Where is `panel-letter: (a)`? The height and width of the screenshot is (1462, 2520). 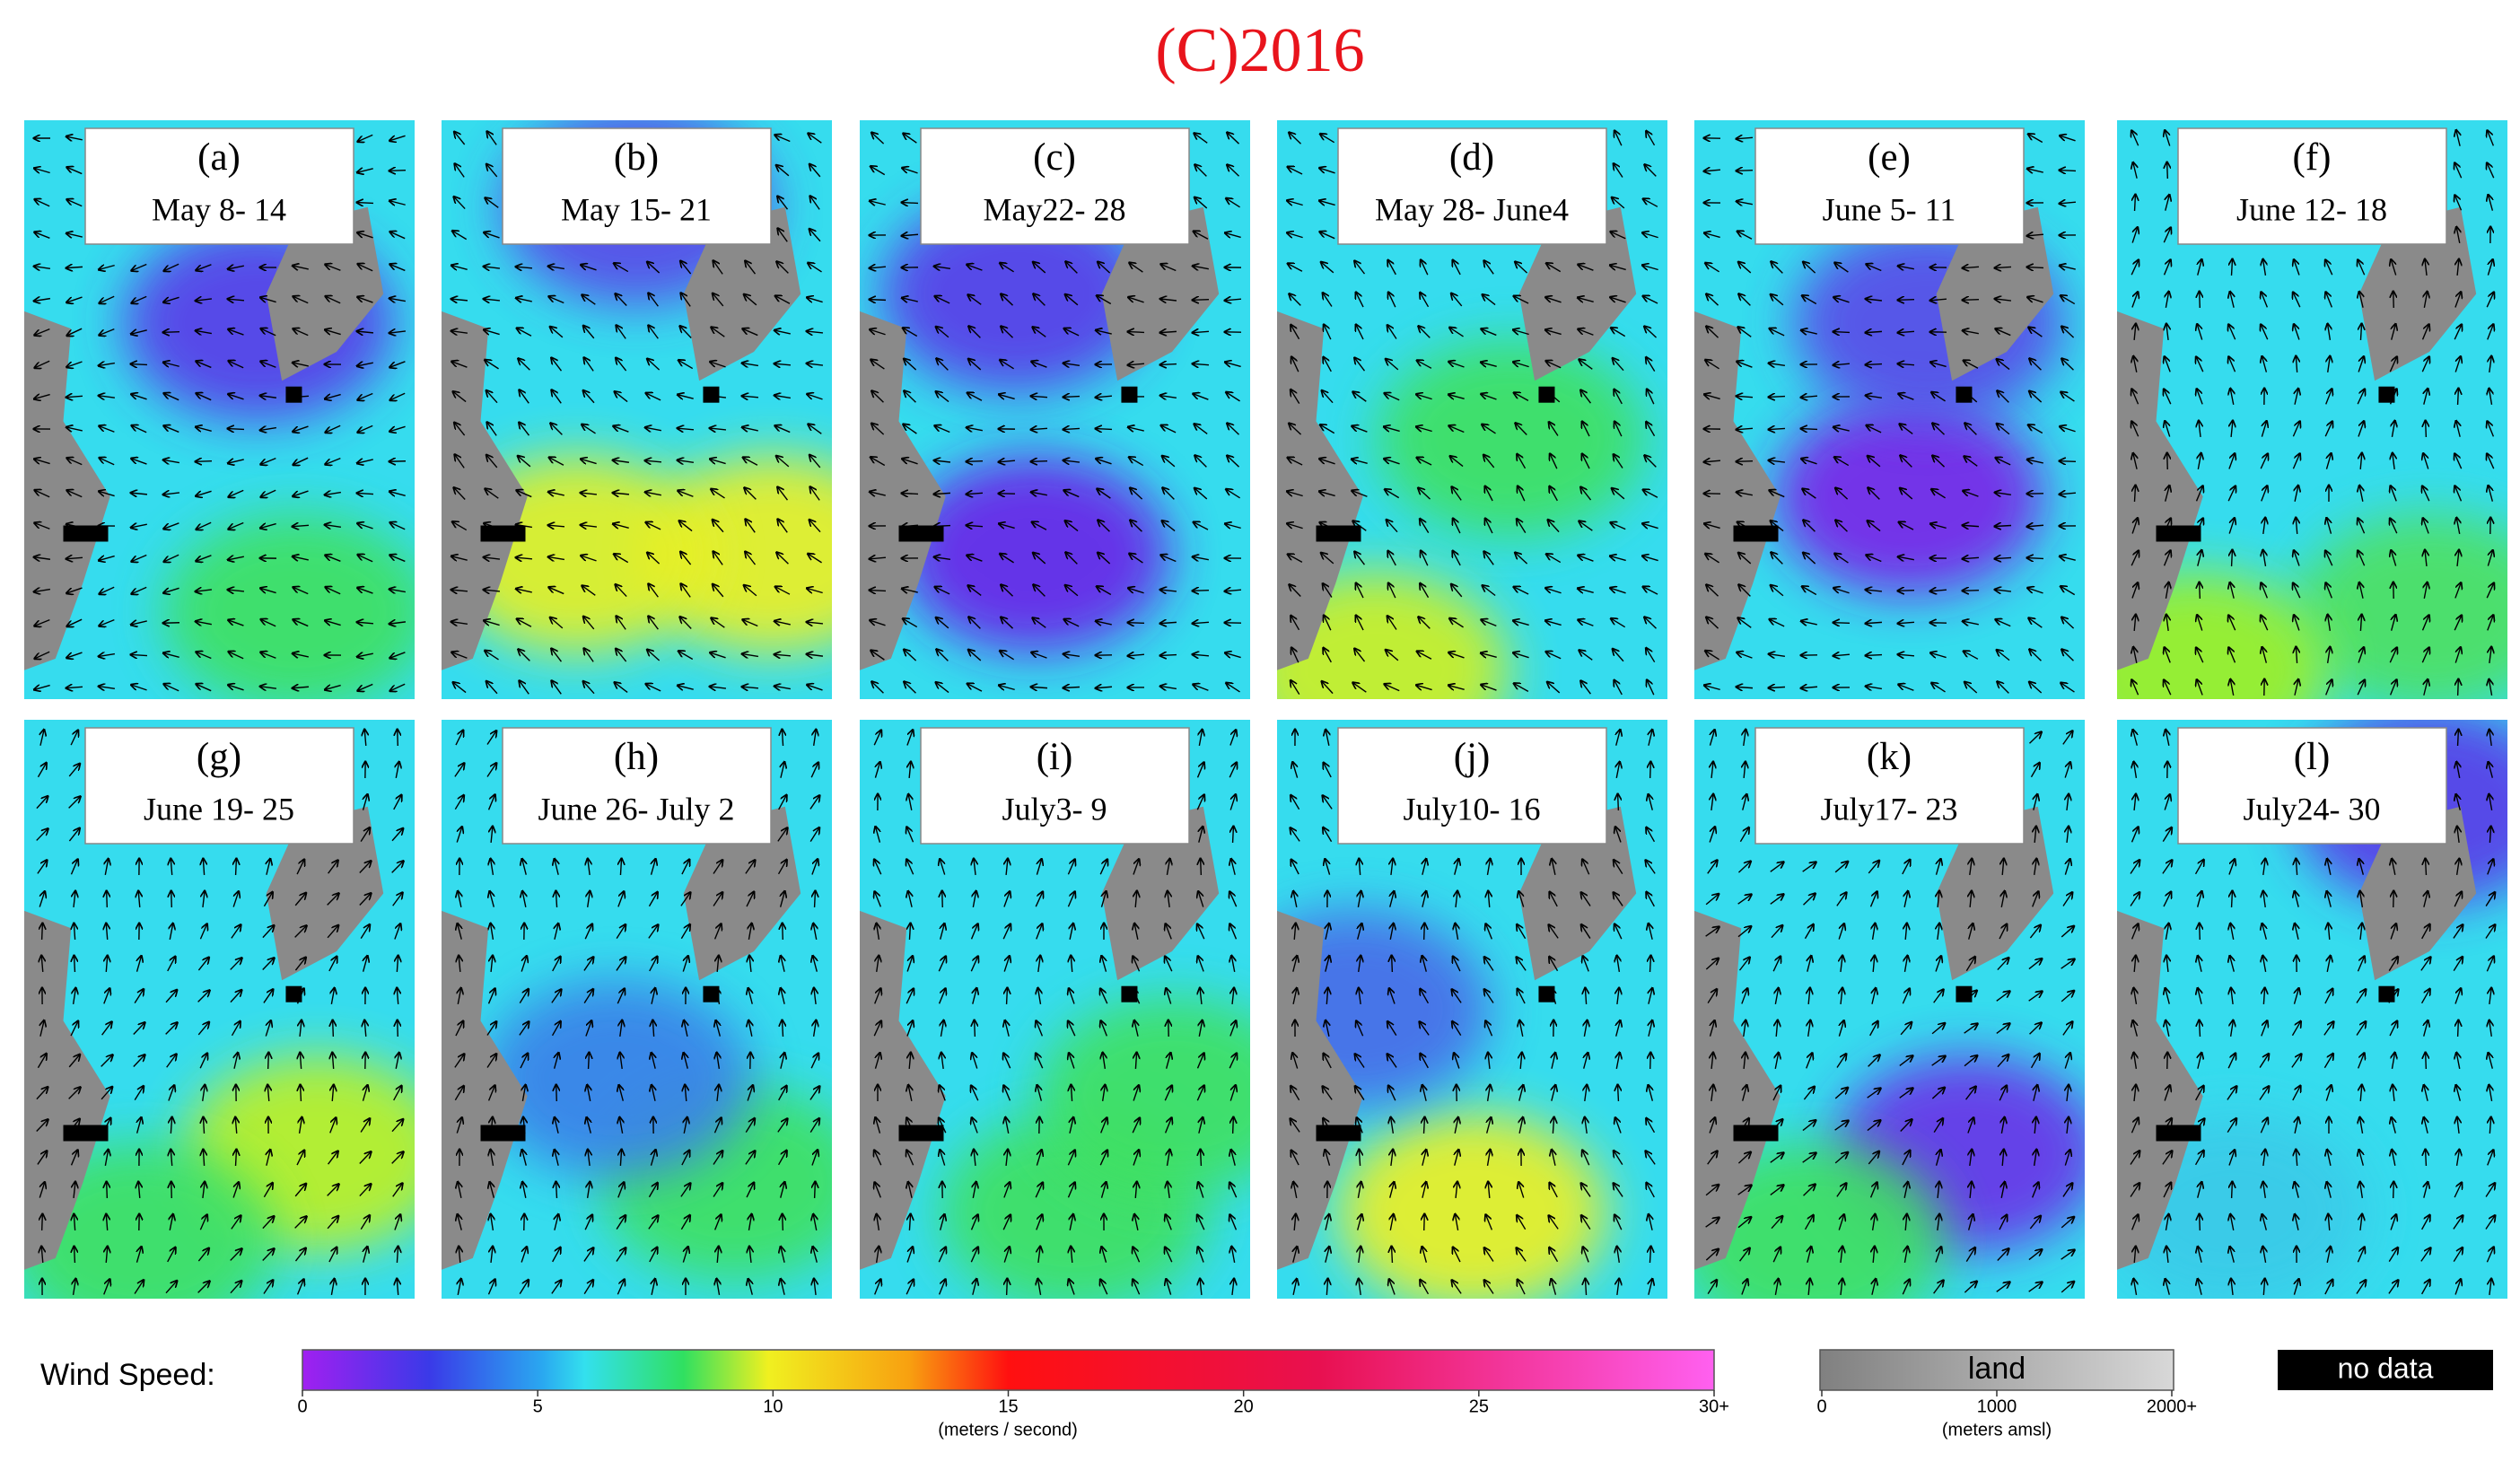 panel-letter: (a) is located at coordinates (219, 157).